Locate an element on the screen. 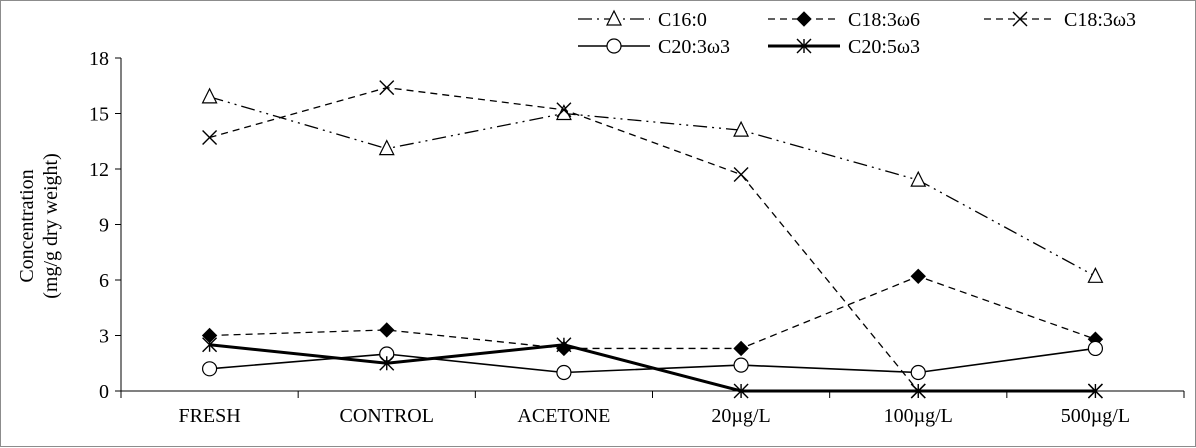  legend-entry: C16:0 is located at coordinates (642, 20).